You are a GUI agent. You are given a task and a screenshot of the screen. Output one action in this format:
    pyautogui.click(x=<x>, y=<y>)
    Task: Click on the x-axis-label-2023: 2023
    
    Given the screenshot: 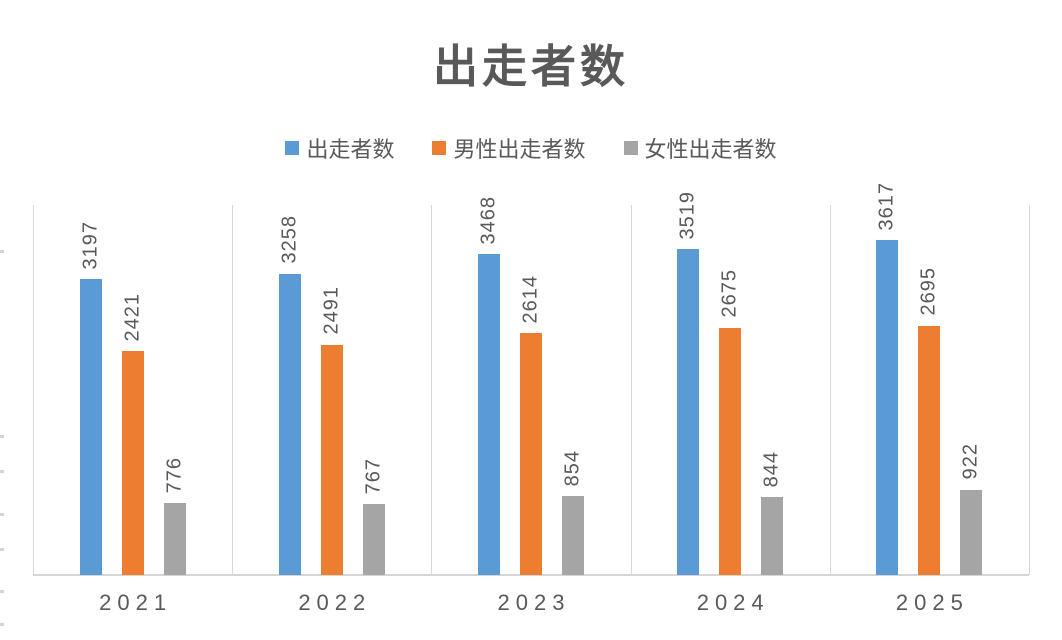 What is the action you would take?
    pyautogui.click(x=534, y=602)
    